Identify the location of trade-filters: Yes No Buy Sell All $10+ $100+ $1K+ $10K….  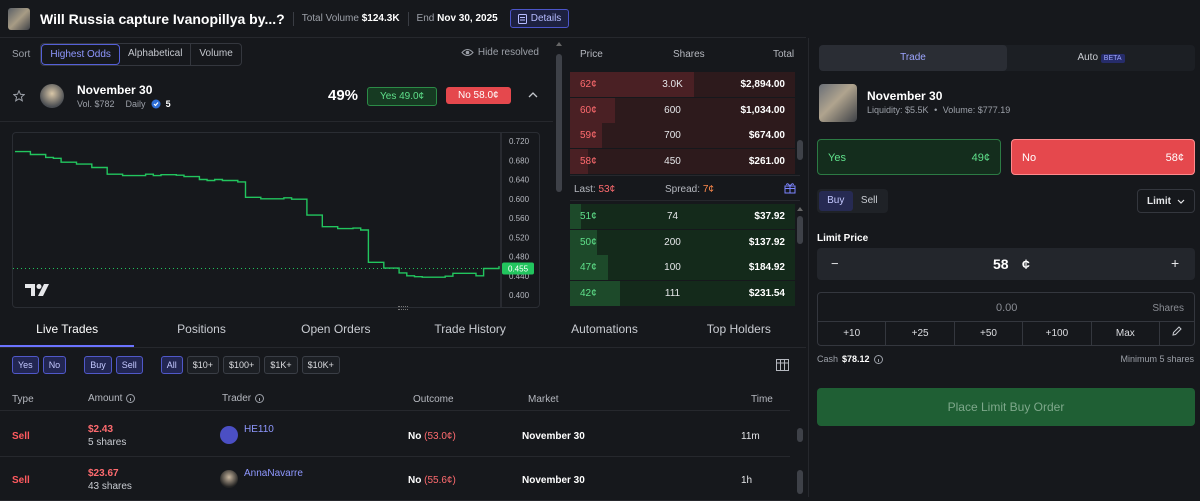
(176, 365).